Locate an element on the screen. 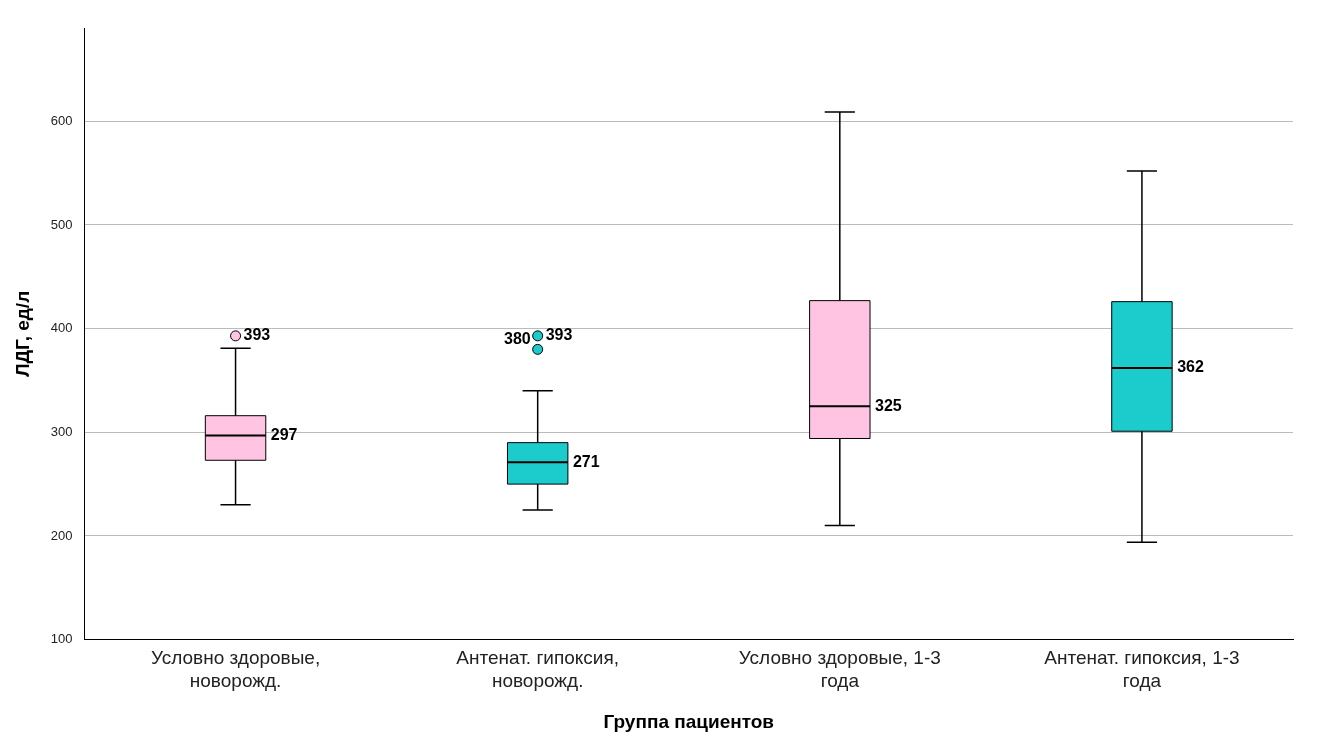 The height and width of the screenshot is (747, 1317). x-tick-label: Антенат. гипоксия, 1-3 года is located at coordinates (1142, 669).